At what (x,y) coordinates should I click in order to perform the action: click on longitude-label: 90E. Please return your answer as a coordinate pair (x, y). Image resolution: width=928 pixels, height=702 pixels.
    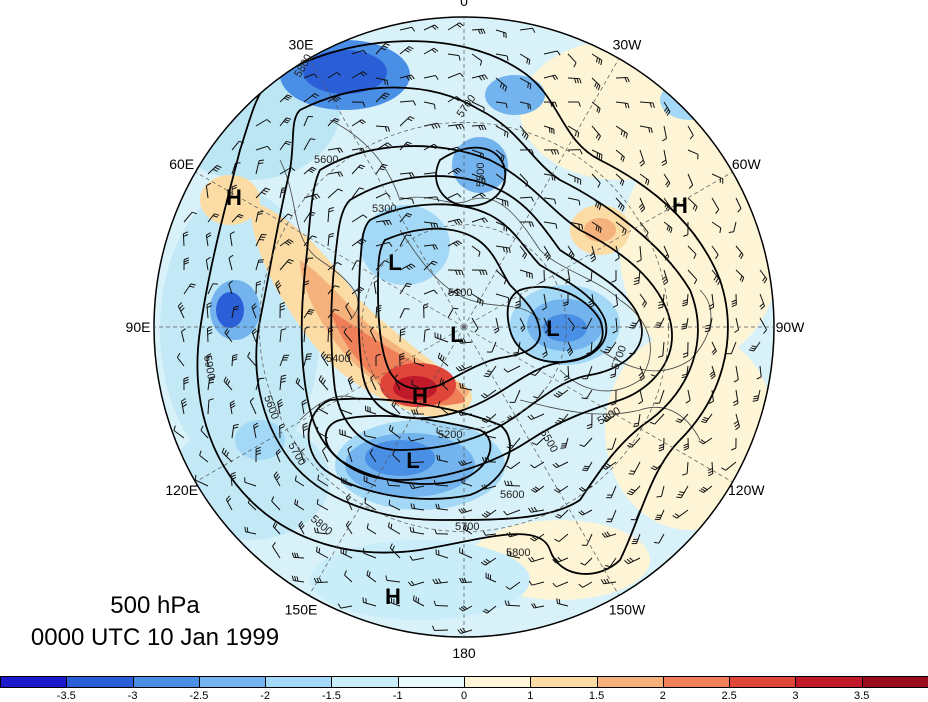
    Looking at the image, I should click on (138, 327).